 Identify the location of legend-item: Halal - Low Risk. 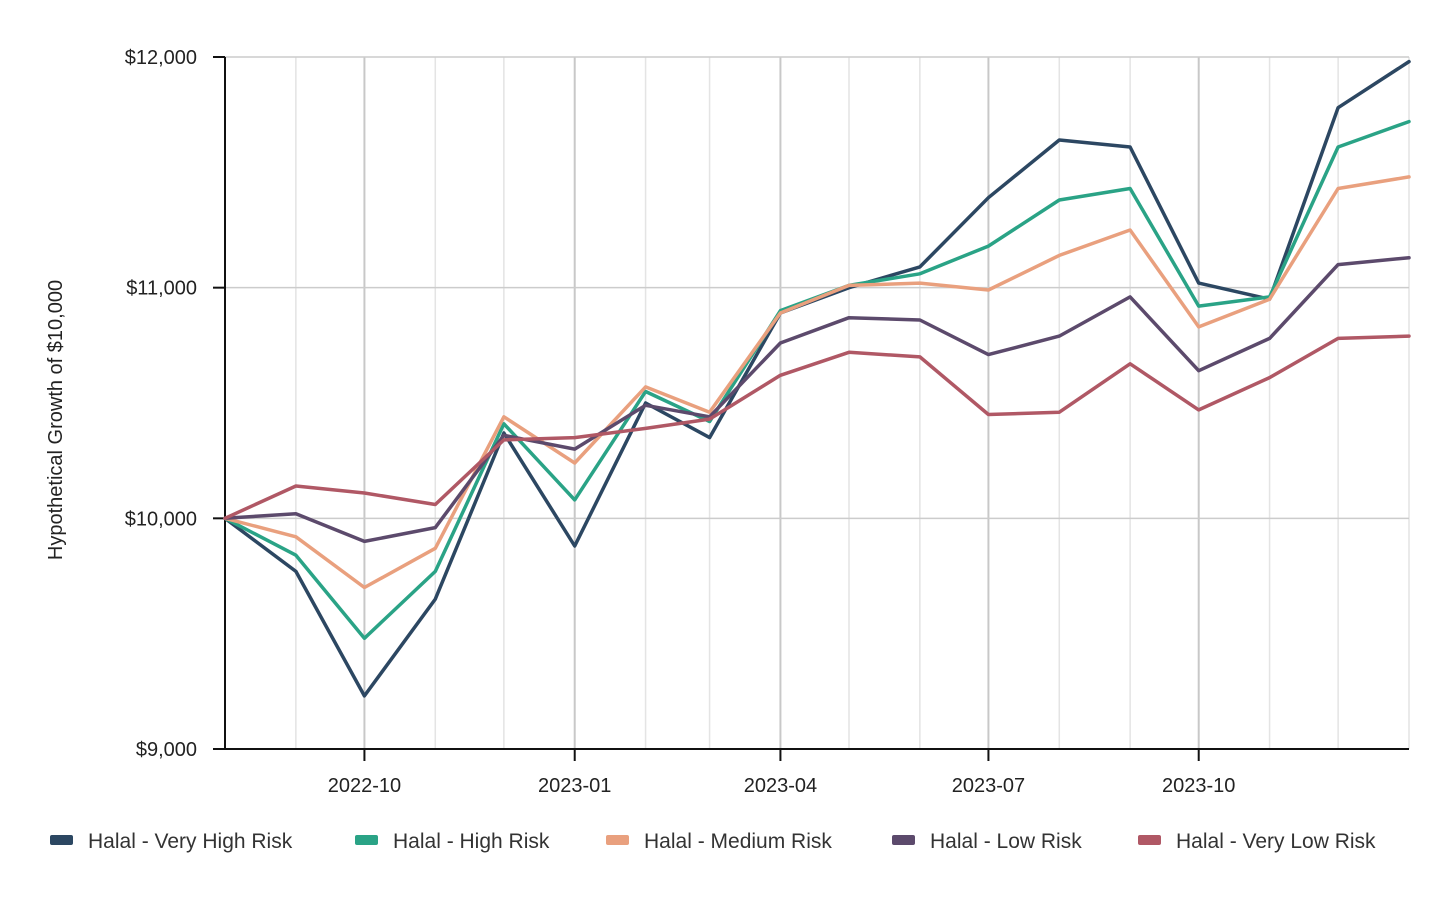
(987, 841).